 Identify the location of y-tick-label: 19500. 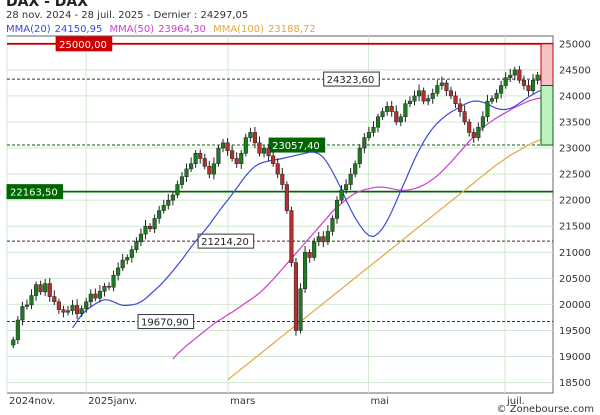
(575, 331).